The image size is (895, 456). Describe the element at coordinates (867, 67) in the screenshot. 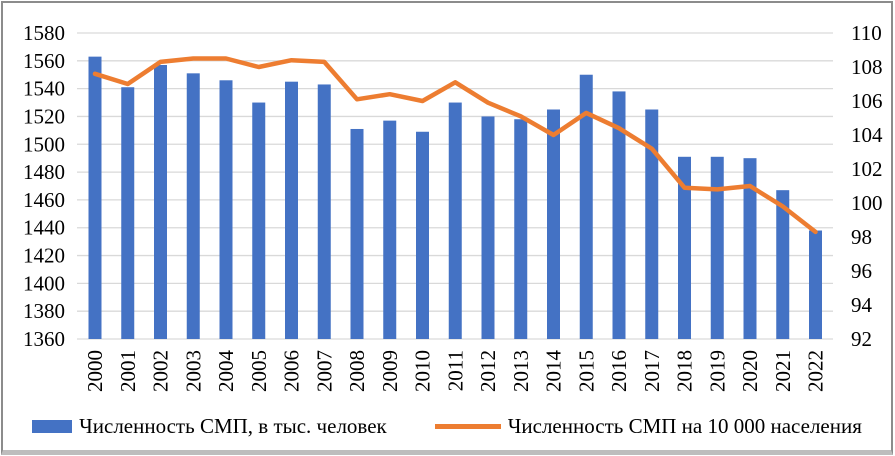

I see `right-axis-tick-label: 108` at that location.